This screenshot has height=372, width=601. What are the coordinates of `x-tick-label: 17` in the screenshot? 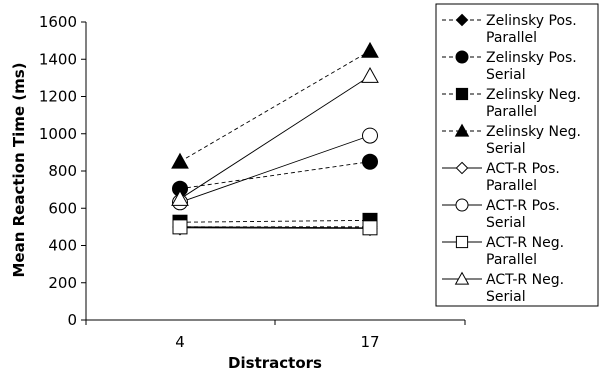 It's located at (369, 342).